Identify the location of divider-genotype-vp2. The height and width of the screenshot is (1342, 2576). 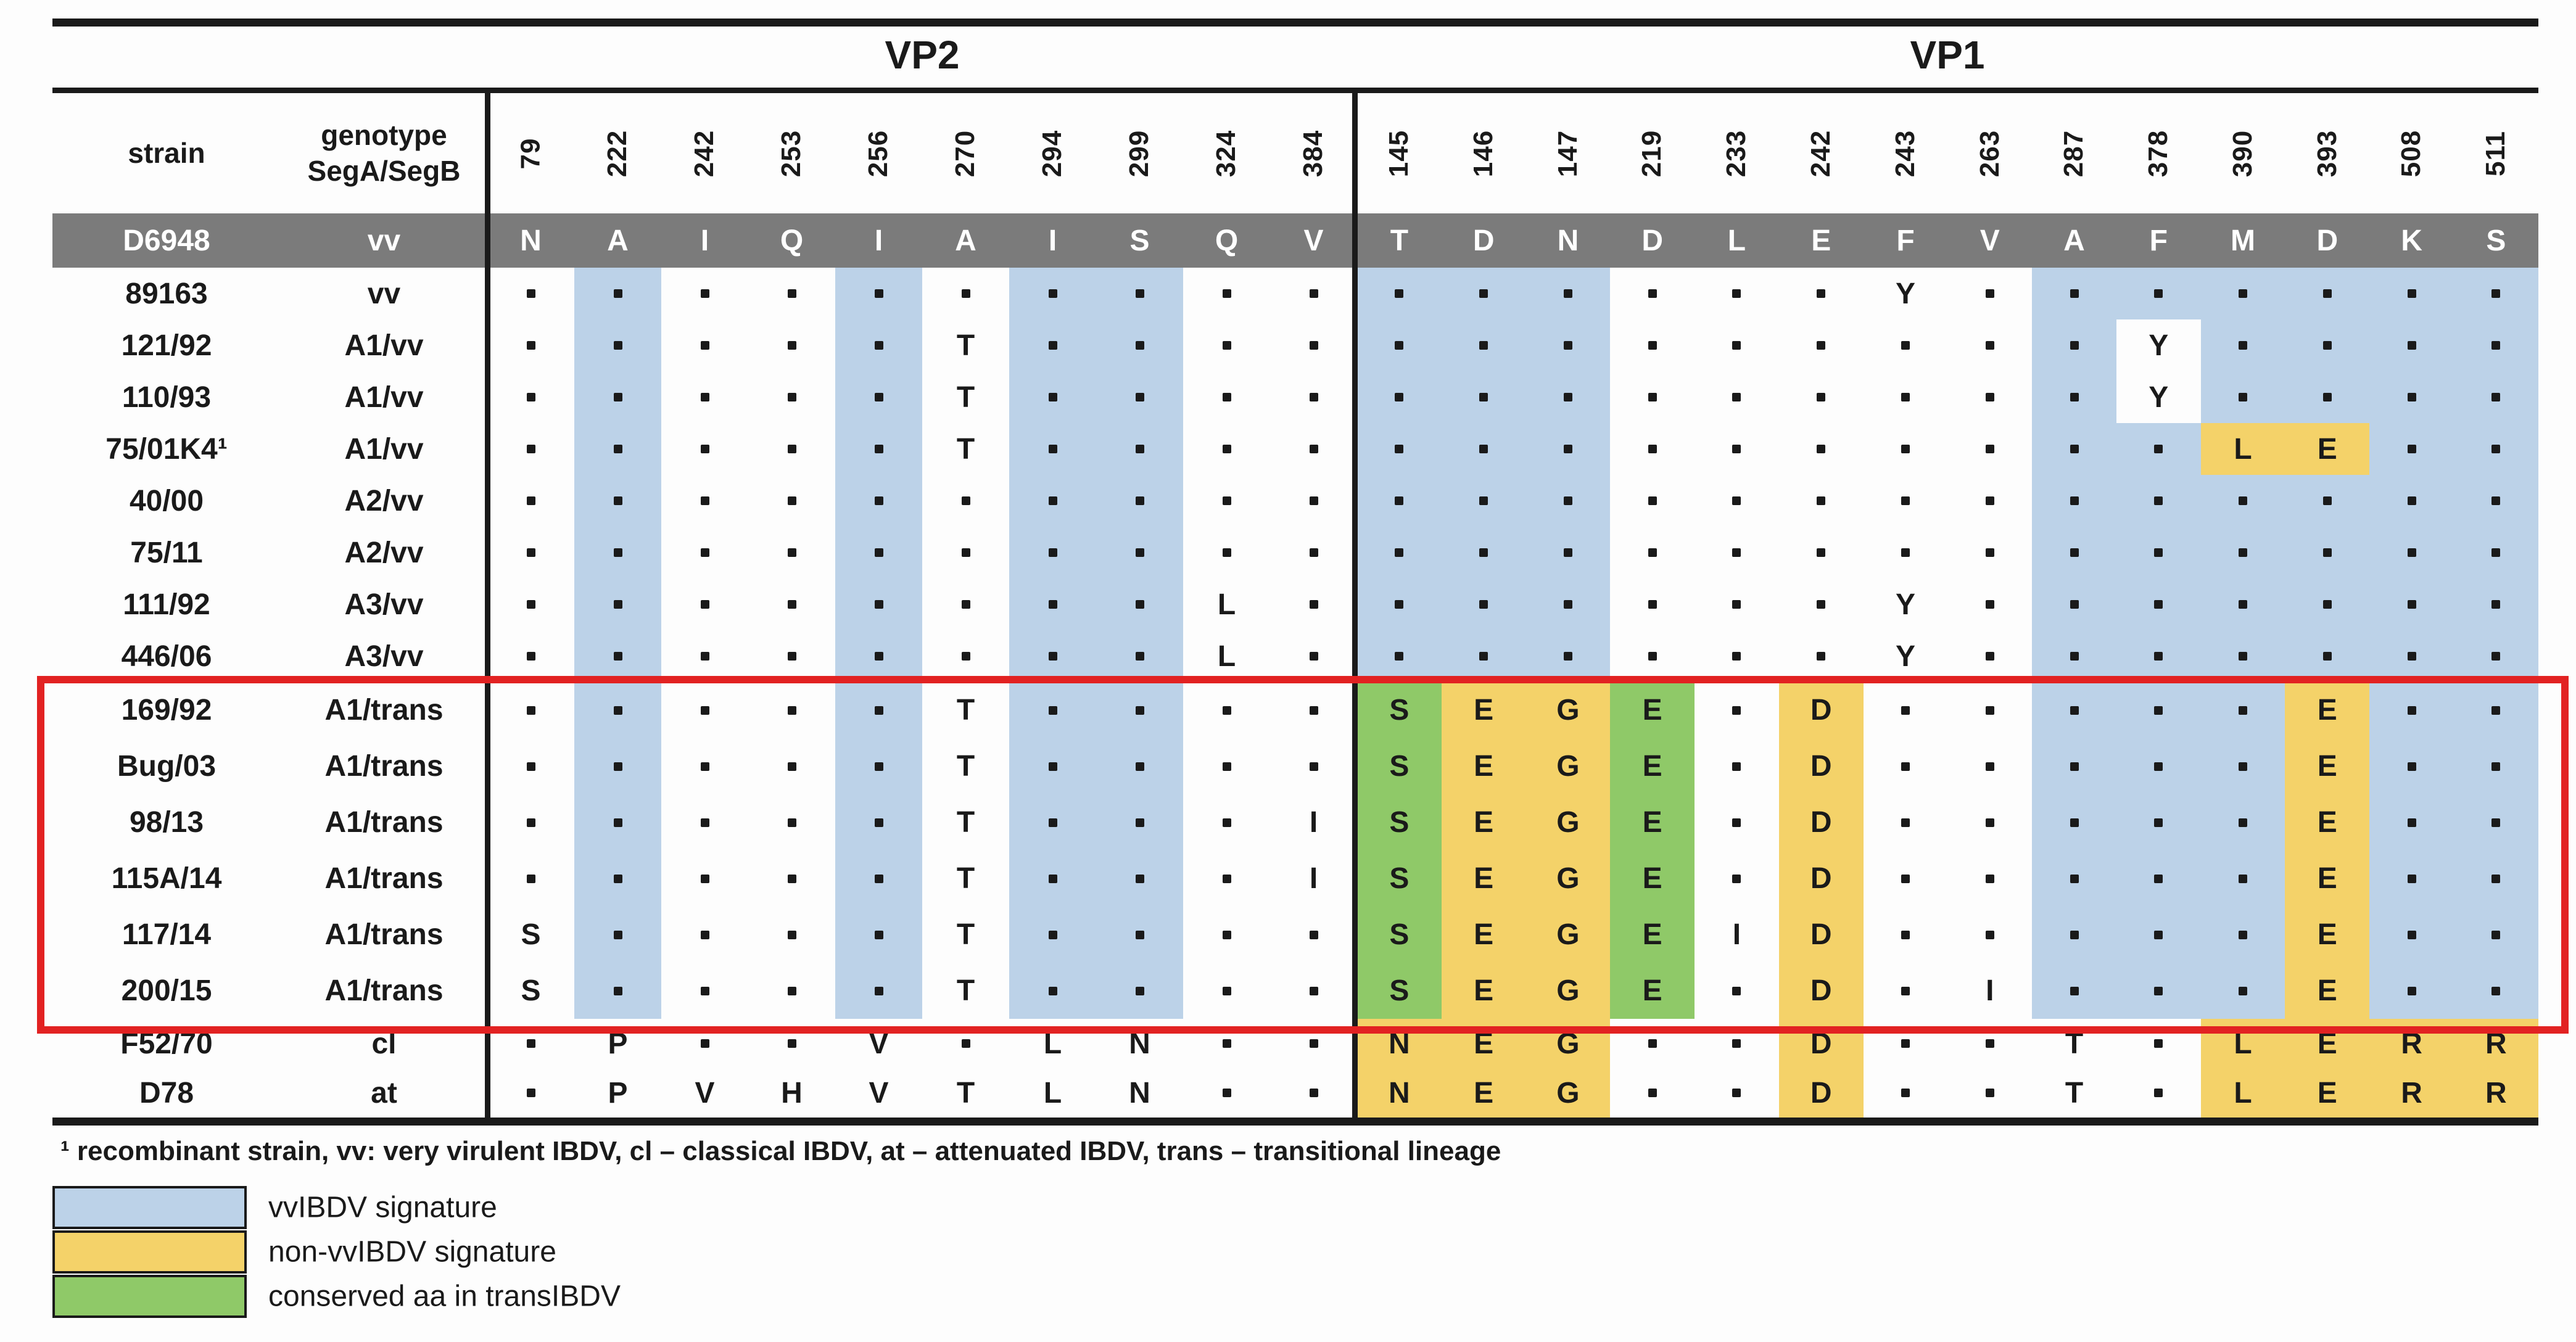
(487, 605).